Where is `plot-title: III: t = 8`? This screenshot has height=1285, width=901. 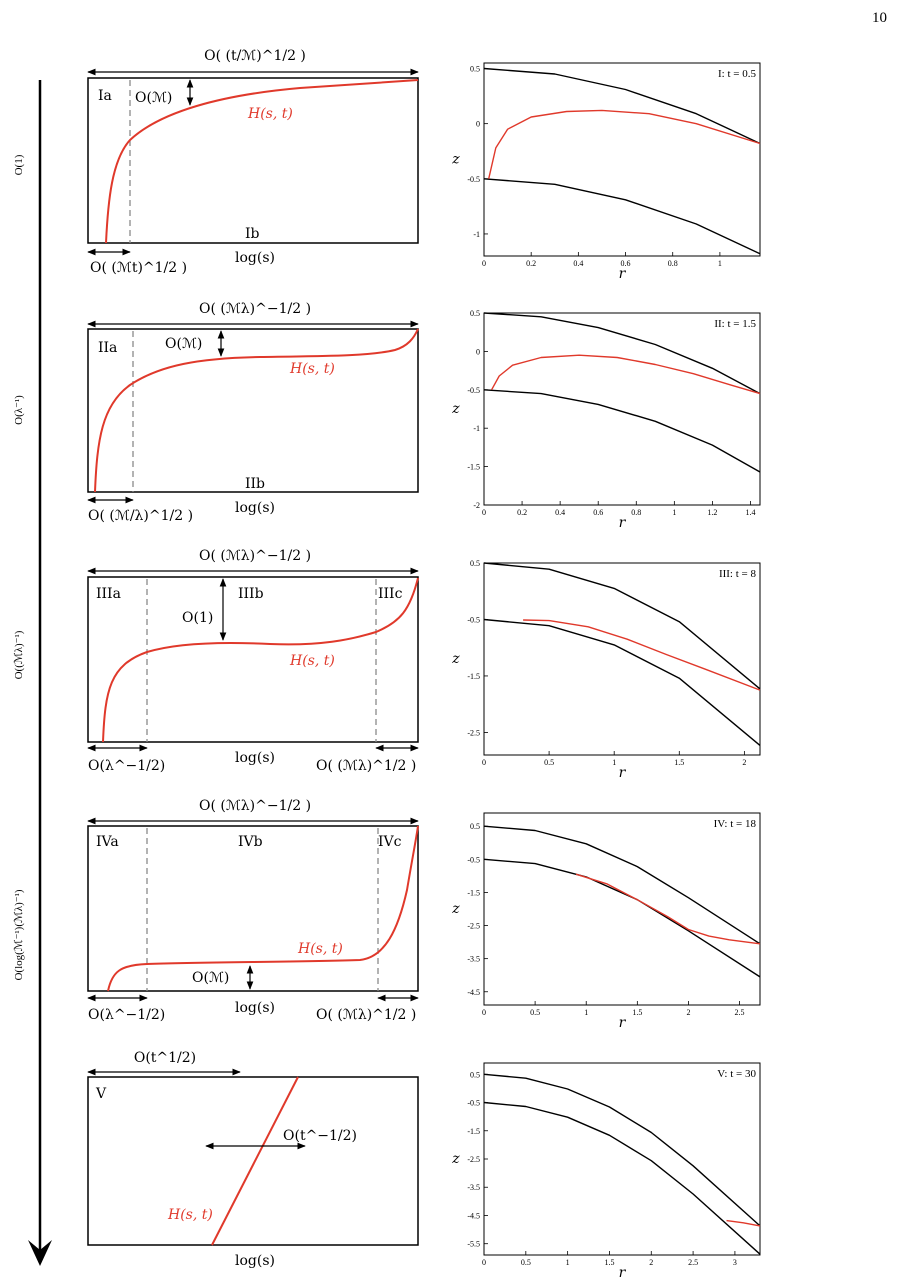 plot-title: III: t = 8 is located at coordinates (738, 574).